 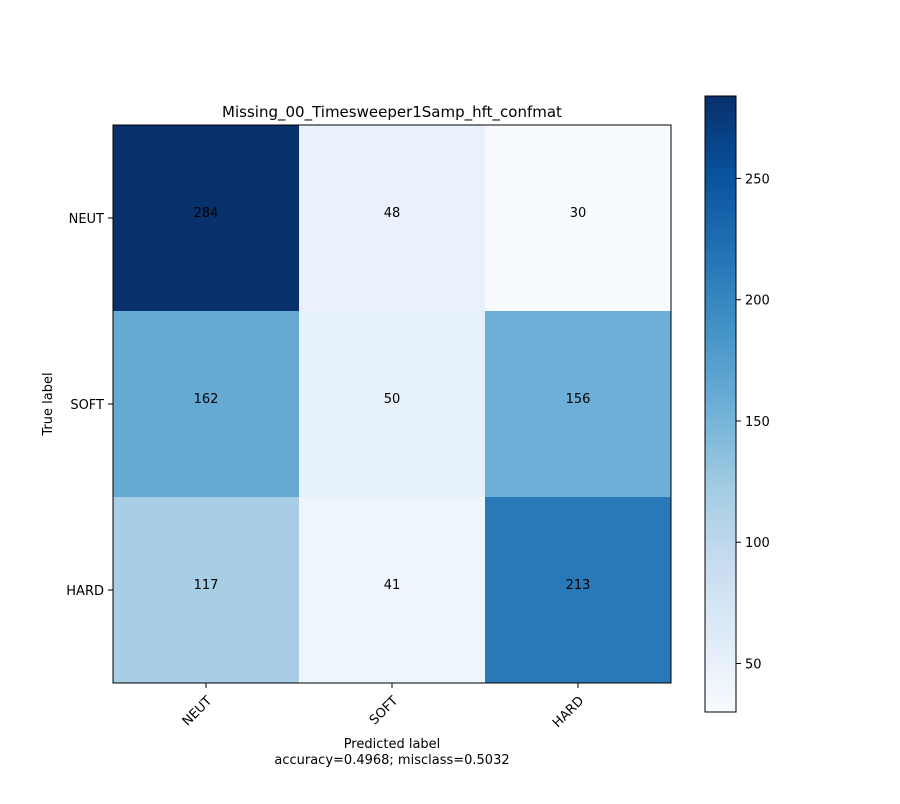 I want to click on x-axis-label: Predicted label, so click(x=392, y=744).